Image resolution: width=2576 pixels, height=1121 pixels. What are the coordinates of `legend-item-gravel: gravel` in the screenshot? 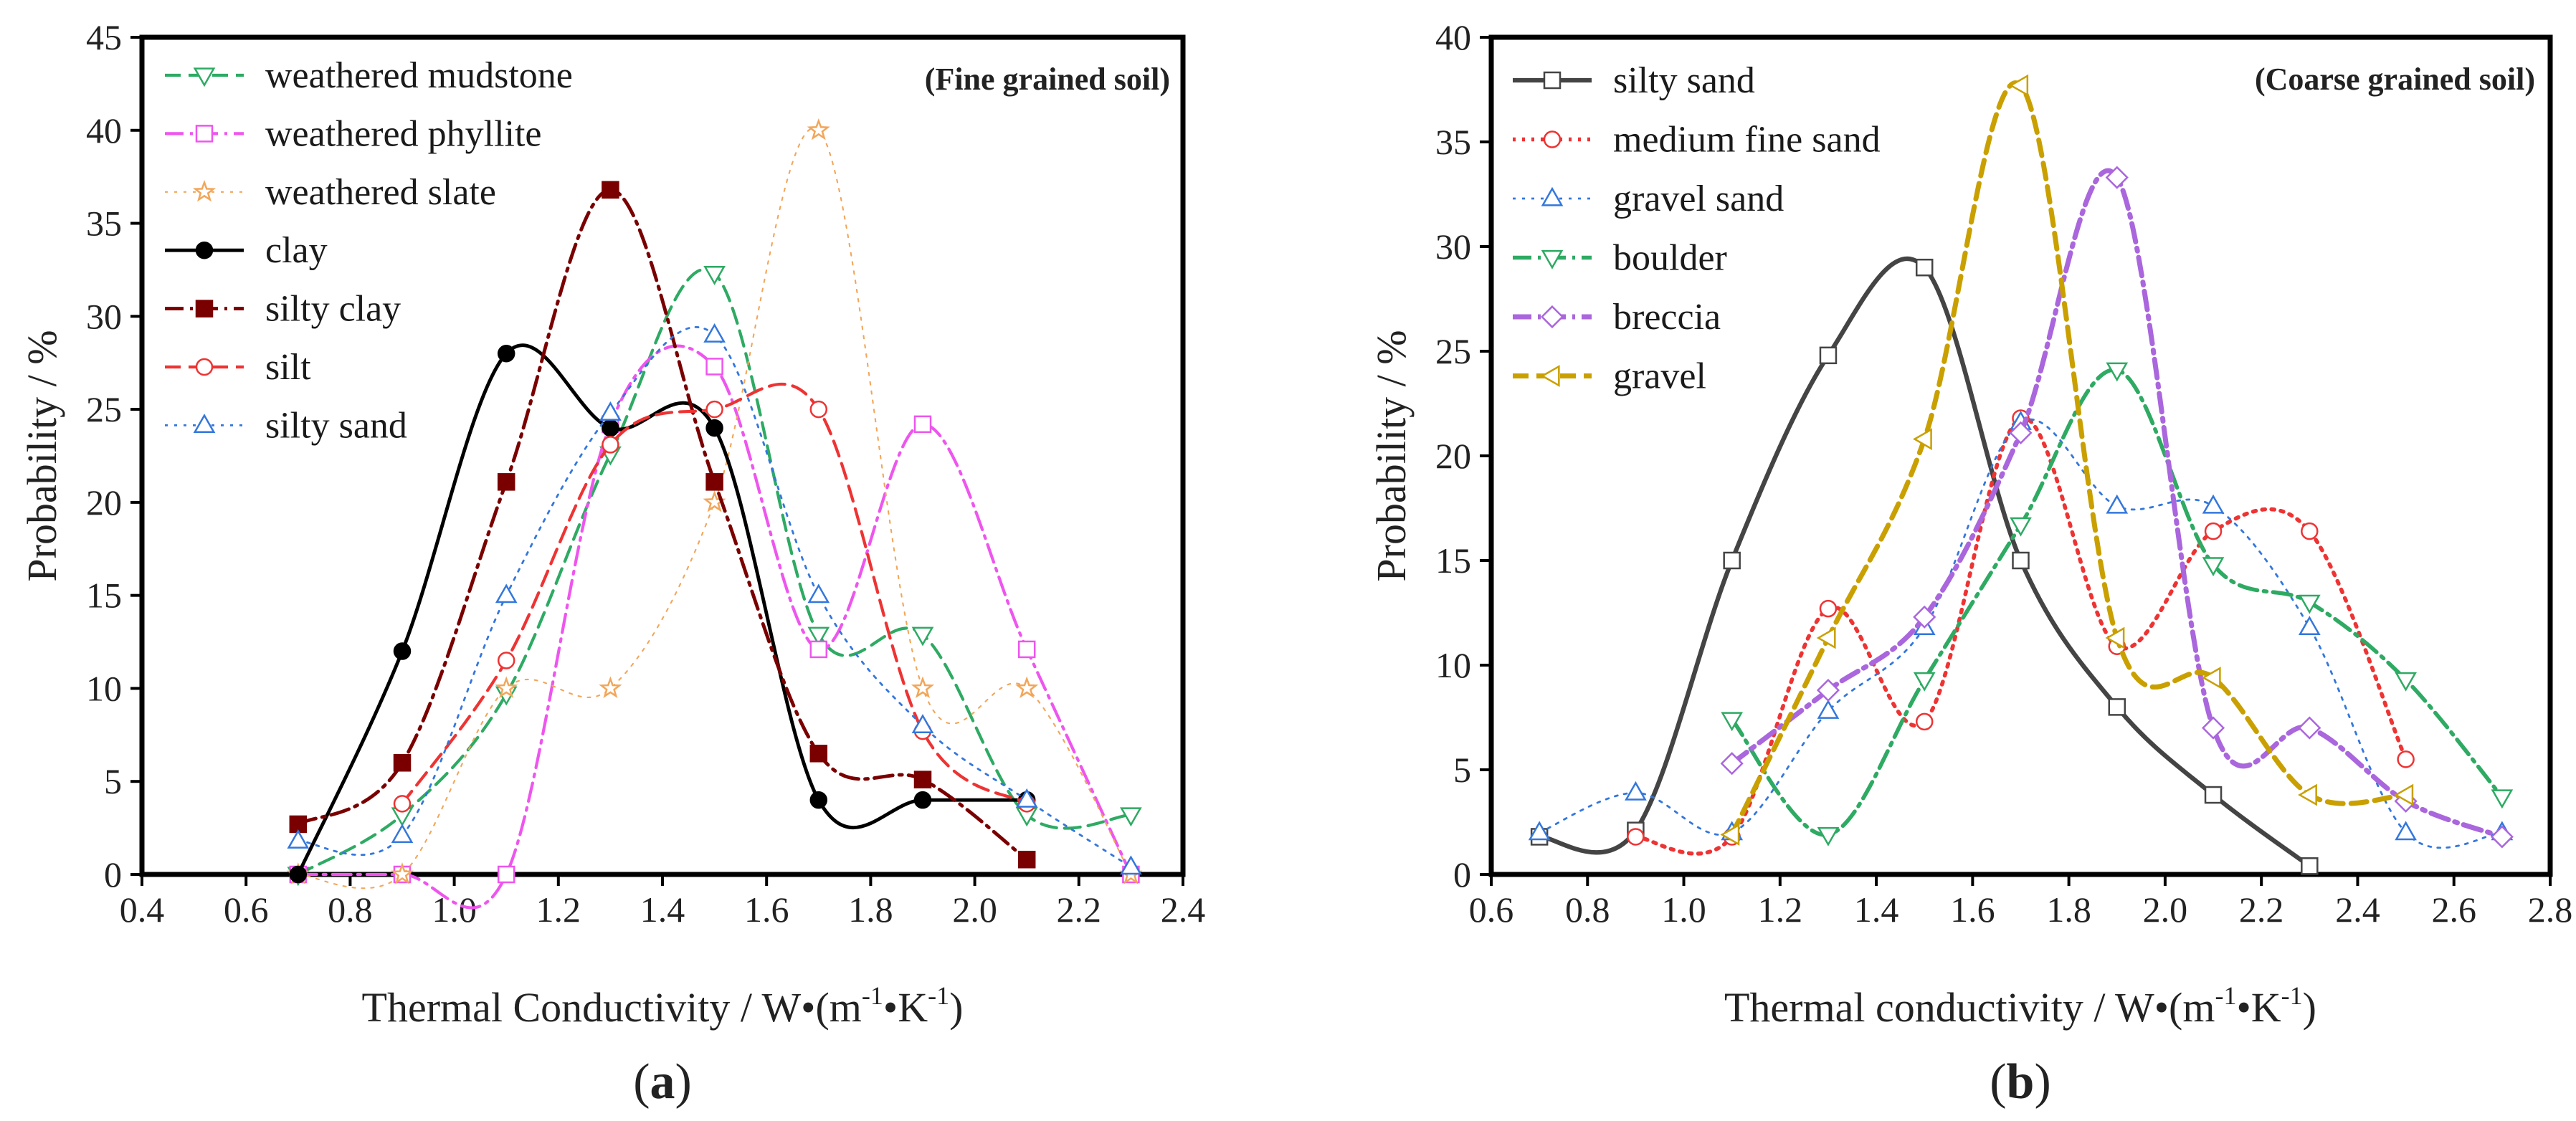 It's located at (1610, 377).